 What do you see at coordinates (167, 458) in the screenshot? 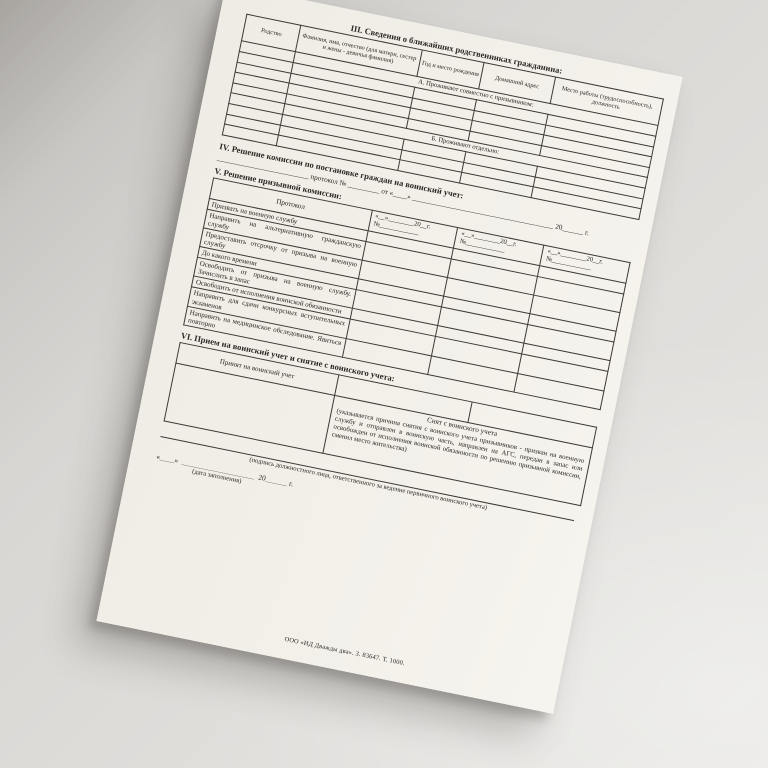
I see `date-quotes-blank: «____»` at bounding box center [167, 458].